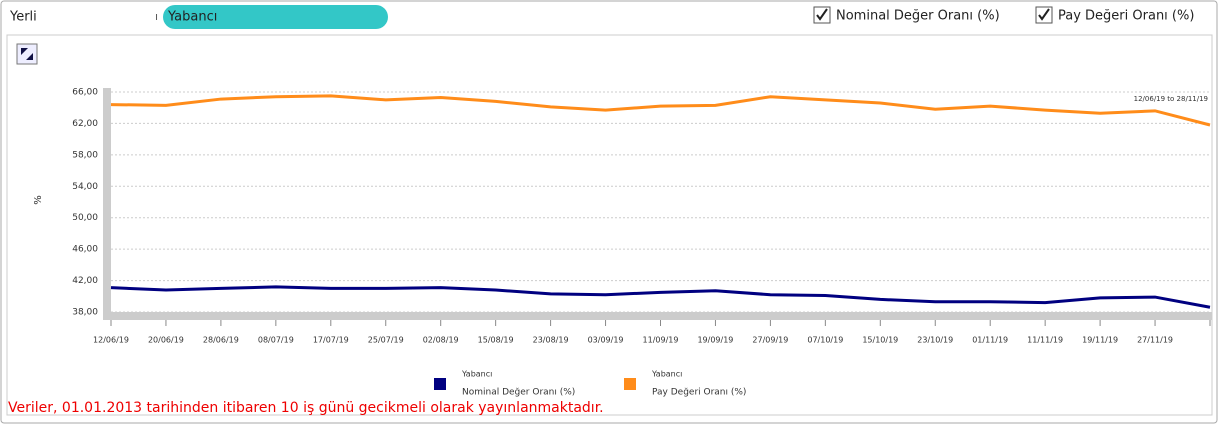 The width and height of the screenshot is (1219, 430). What do you see at coordinates (935, 340) in the screenshot?
I see `x-tick-label: 23/10/19` at bounding box center [935, 340].